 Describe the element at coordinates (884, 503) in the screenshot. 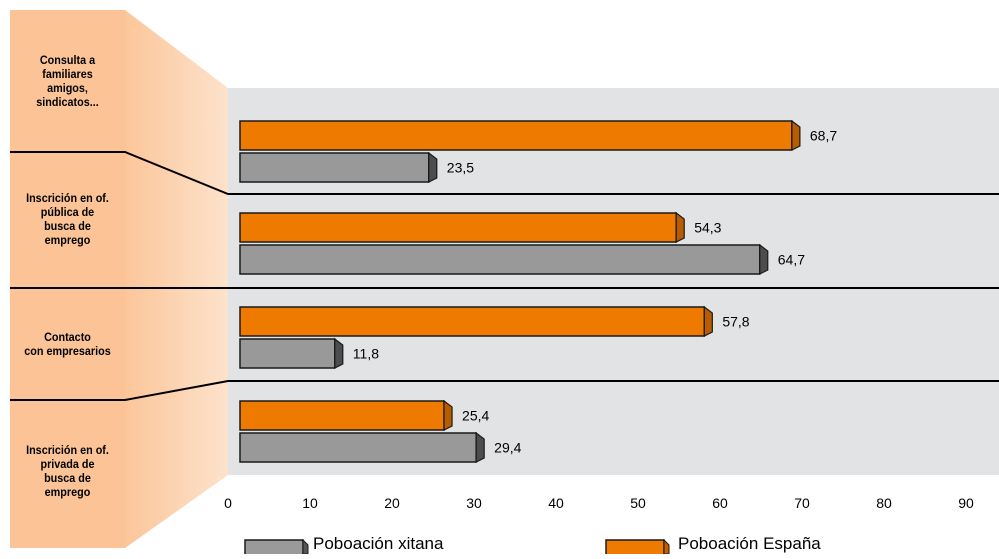

I see `x-tick-label-80: 80` at that location.